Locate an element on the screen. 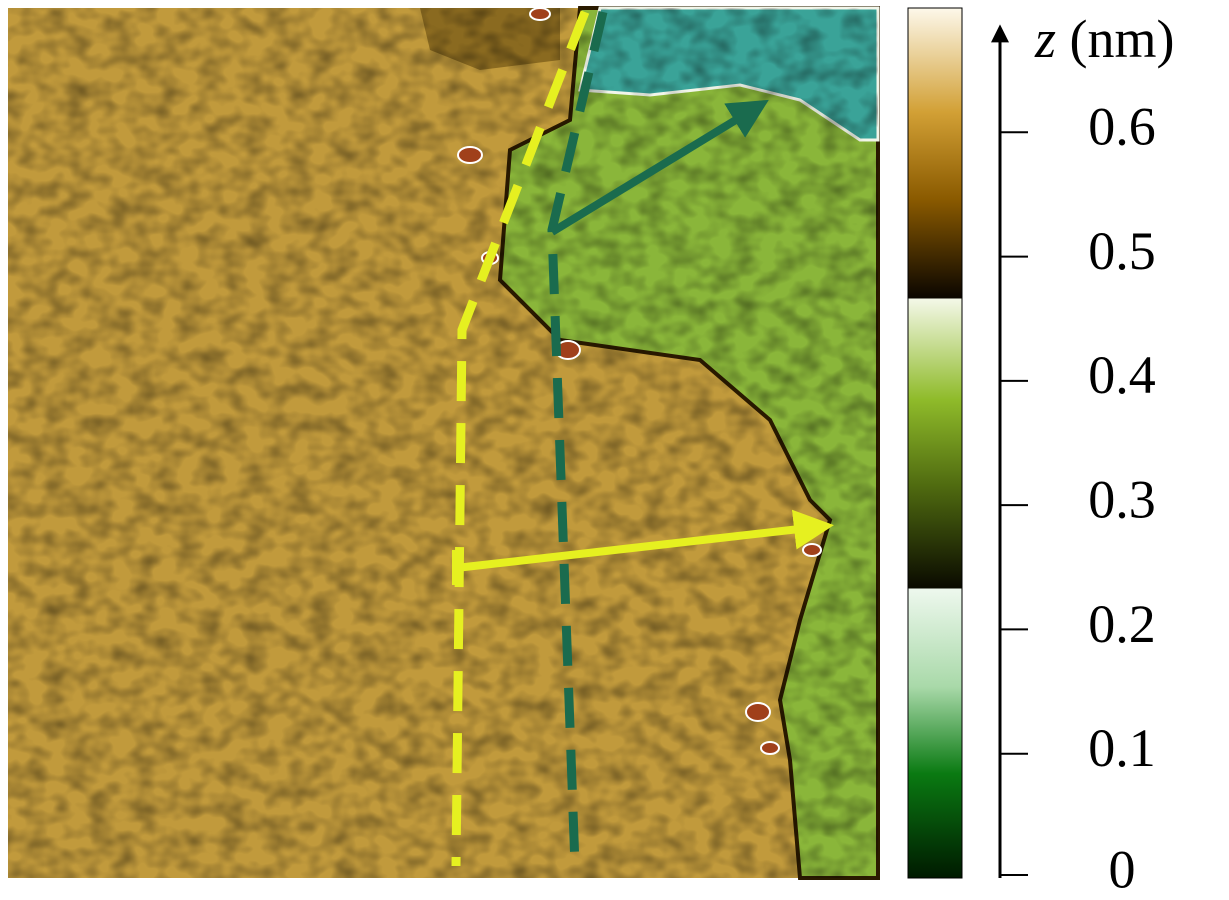 This screenshot has height=900, width=1229. axis-unit: (nm) is located at coordinates (1122, 39).